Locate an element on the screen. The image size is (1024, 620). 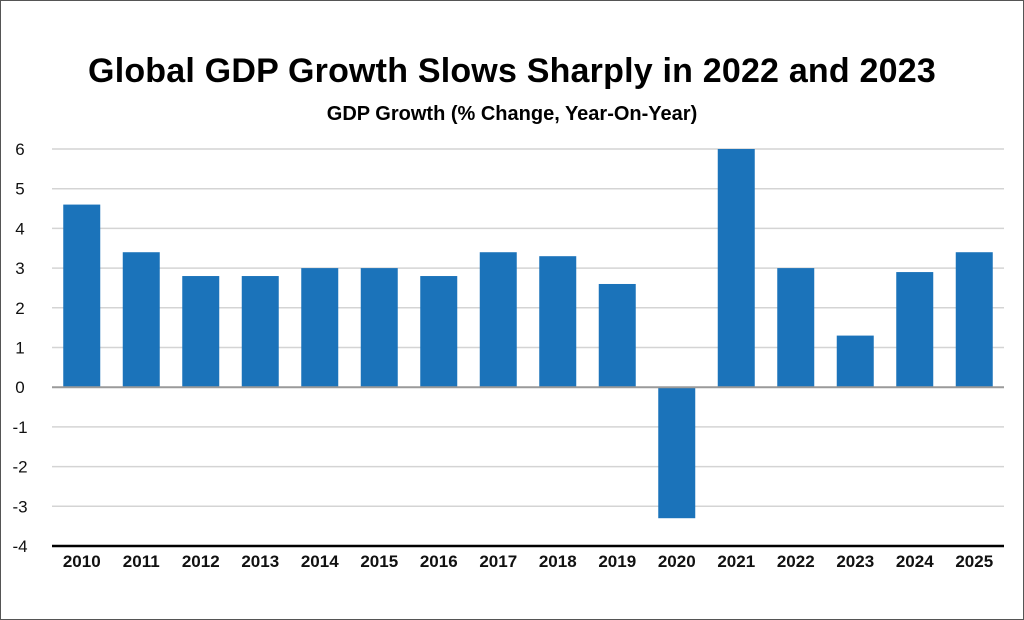
x-tick-label: 2025 is located at coordinates (974, 561).